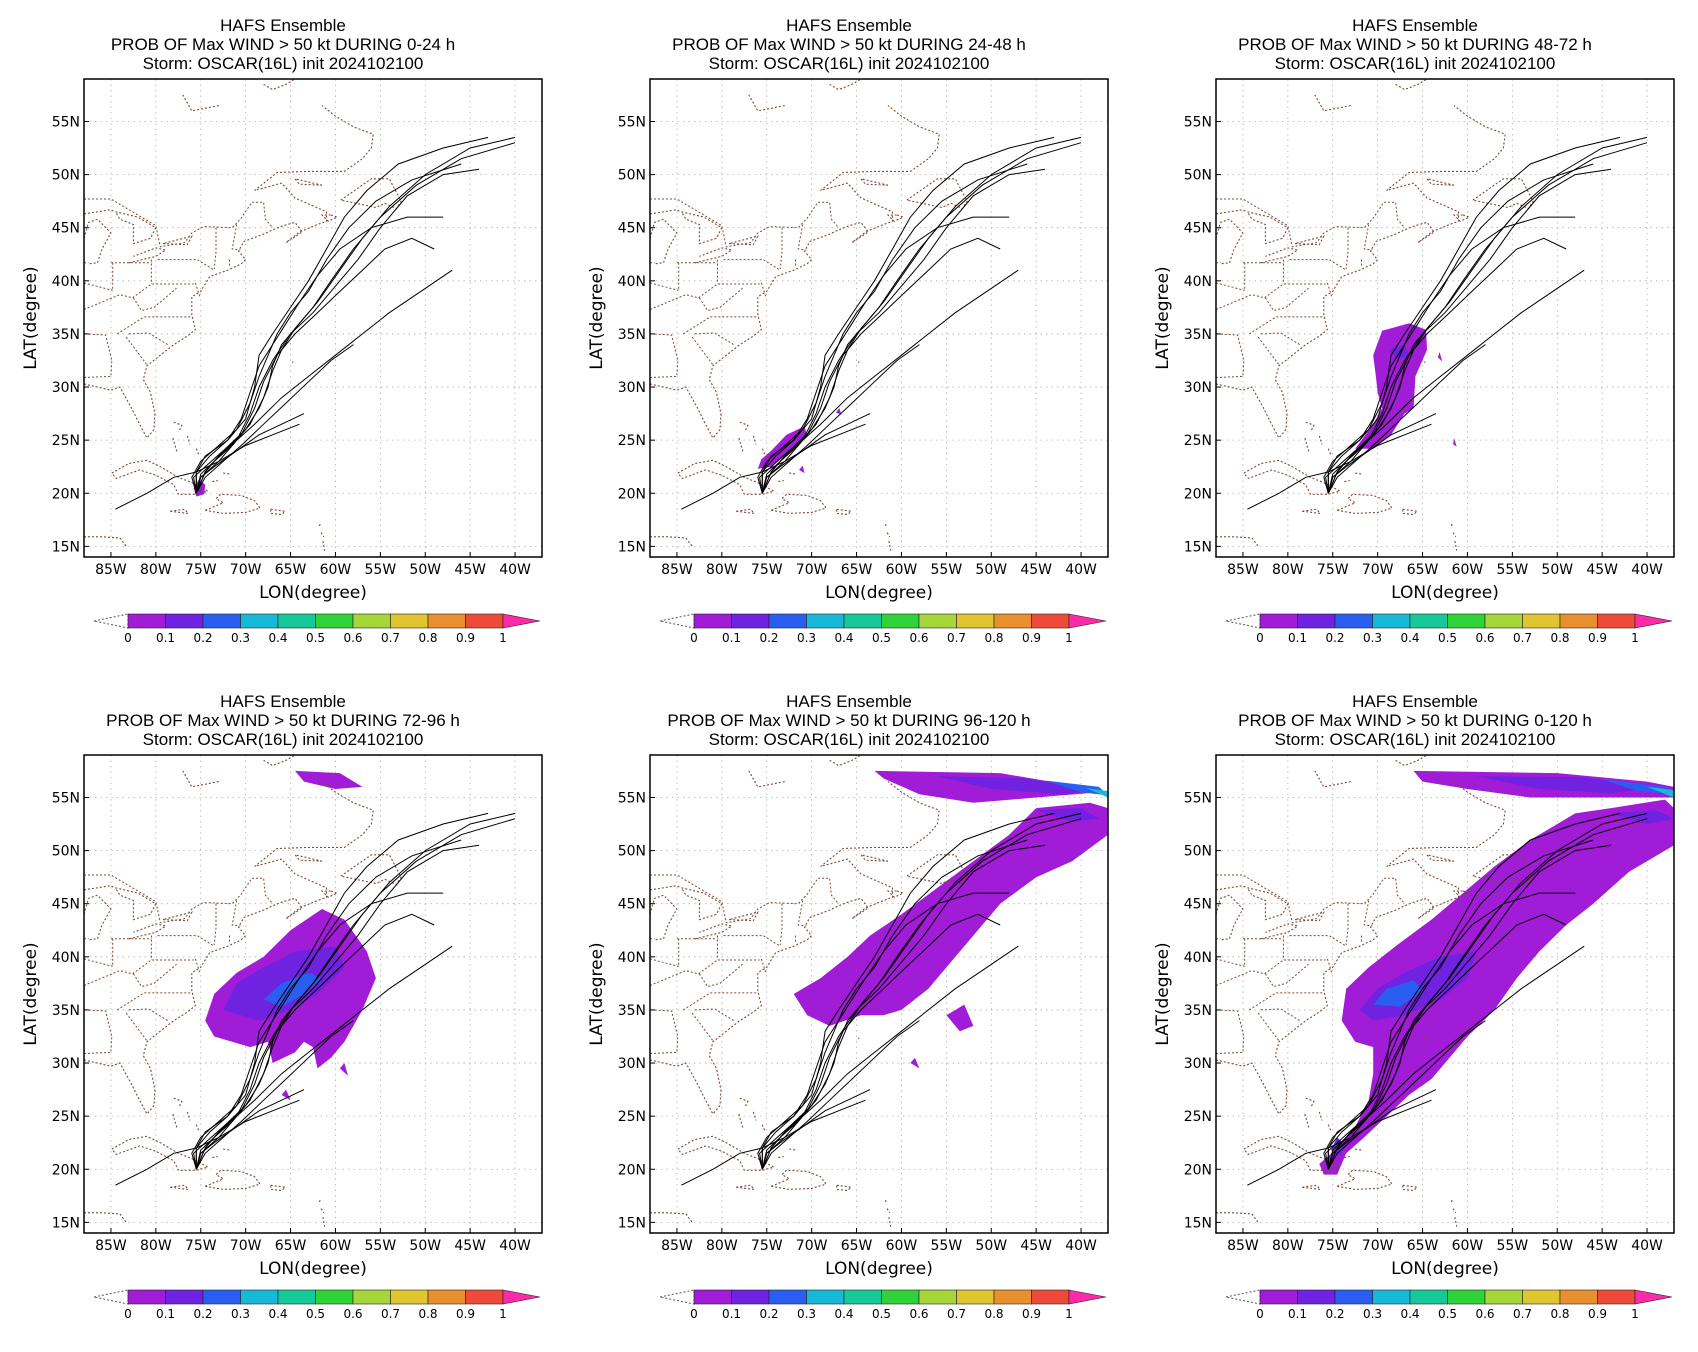 This screenshot has width=1698, height=1352. What do you see at coordinates (246, 570) in the screenshot?
I see `x-tick-label: 70W` at bounding box center [246, 570].